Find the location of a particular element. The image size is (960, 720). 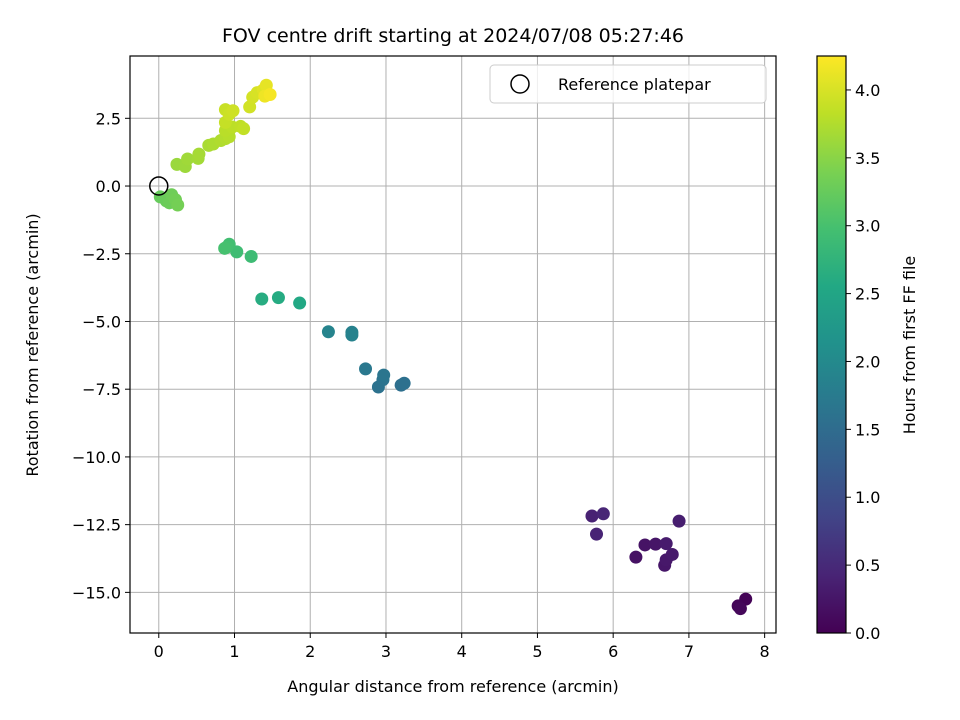

x-tick-label: 3 is located at coordinates (386, 651).